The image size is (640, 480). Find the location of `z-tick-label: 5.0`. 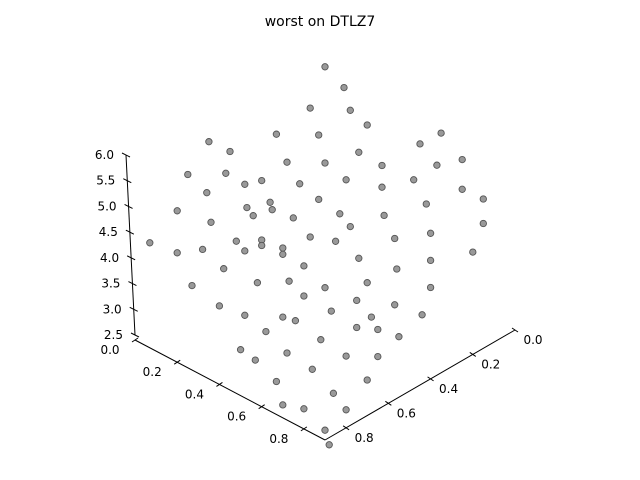

z-tick-label: 5.0 is located at coordinates (106, 206).